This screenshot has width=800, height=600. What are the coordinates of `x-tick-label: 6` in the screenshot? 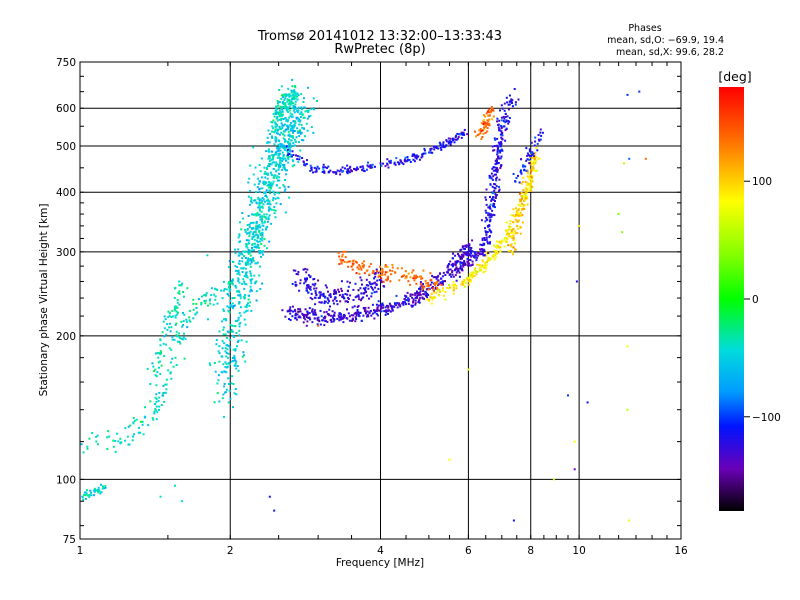 It's located at (468, 551).